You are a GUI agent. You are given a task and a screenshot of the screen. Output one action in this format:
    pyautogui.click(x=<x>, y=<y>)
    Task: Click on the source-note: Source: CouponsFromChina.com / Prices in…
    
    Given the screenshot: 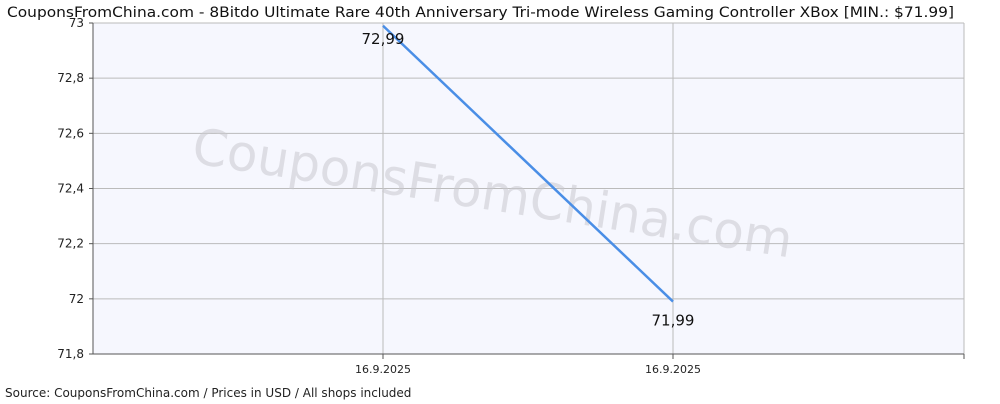 What is the action you would take?
    pyautogui.click(x=208, y=393)
    